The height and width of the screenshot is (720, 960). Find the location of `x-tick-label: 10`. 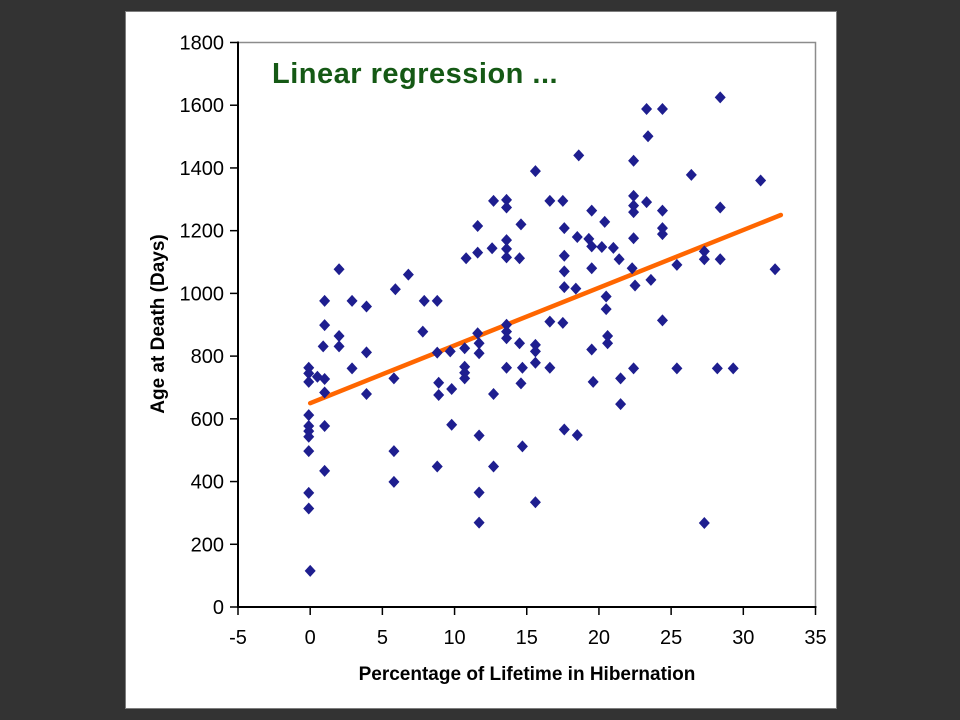

x-tick-label: 10 is located at coordinates (454, 638).